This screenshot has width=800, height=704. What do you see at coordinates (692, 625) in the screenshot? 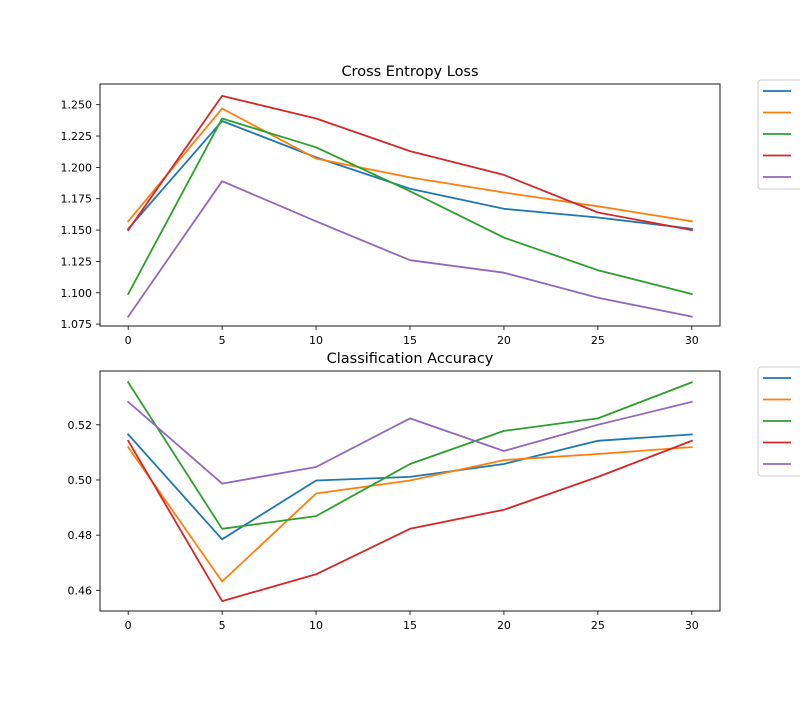
I see `accuracy-x-tick-label: 30` at bounding box center [692, 625].